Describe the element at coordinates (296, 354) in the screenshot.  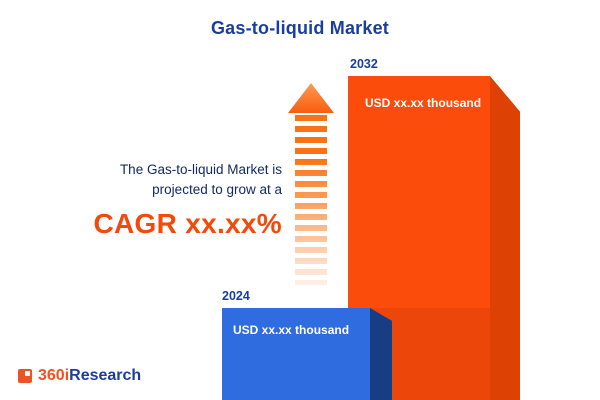
I see `bar-2024: USD xx.xx thousand` at that location.